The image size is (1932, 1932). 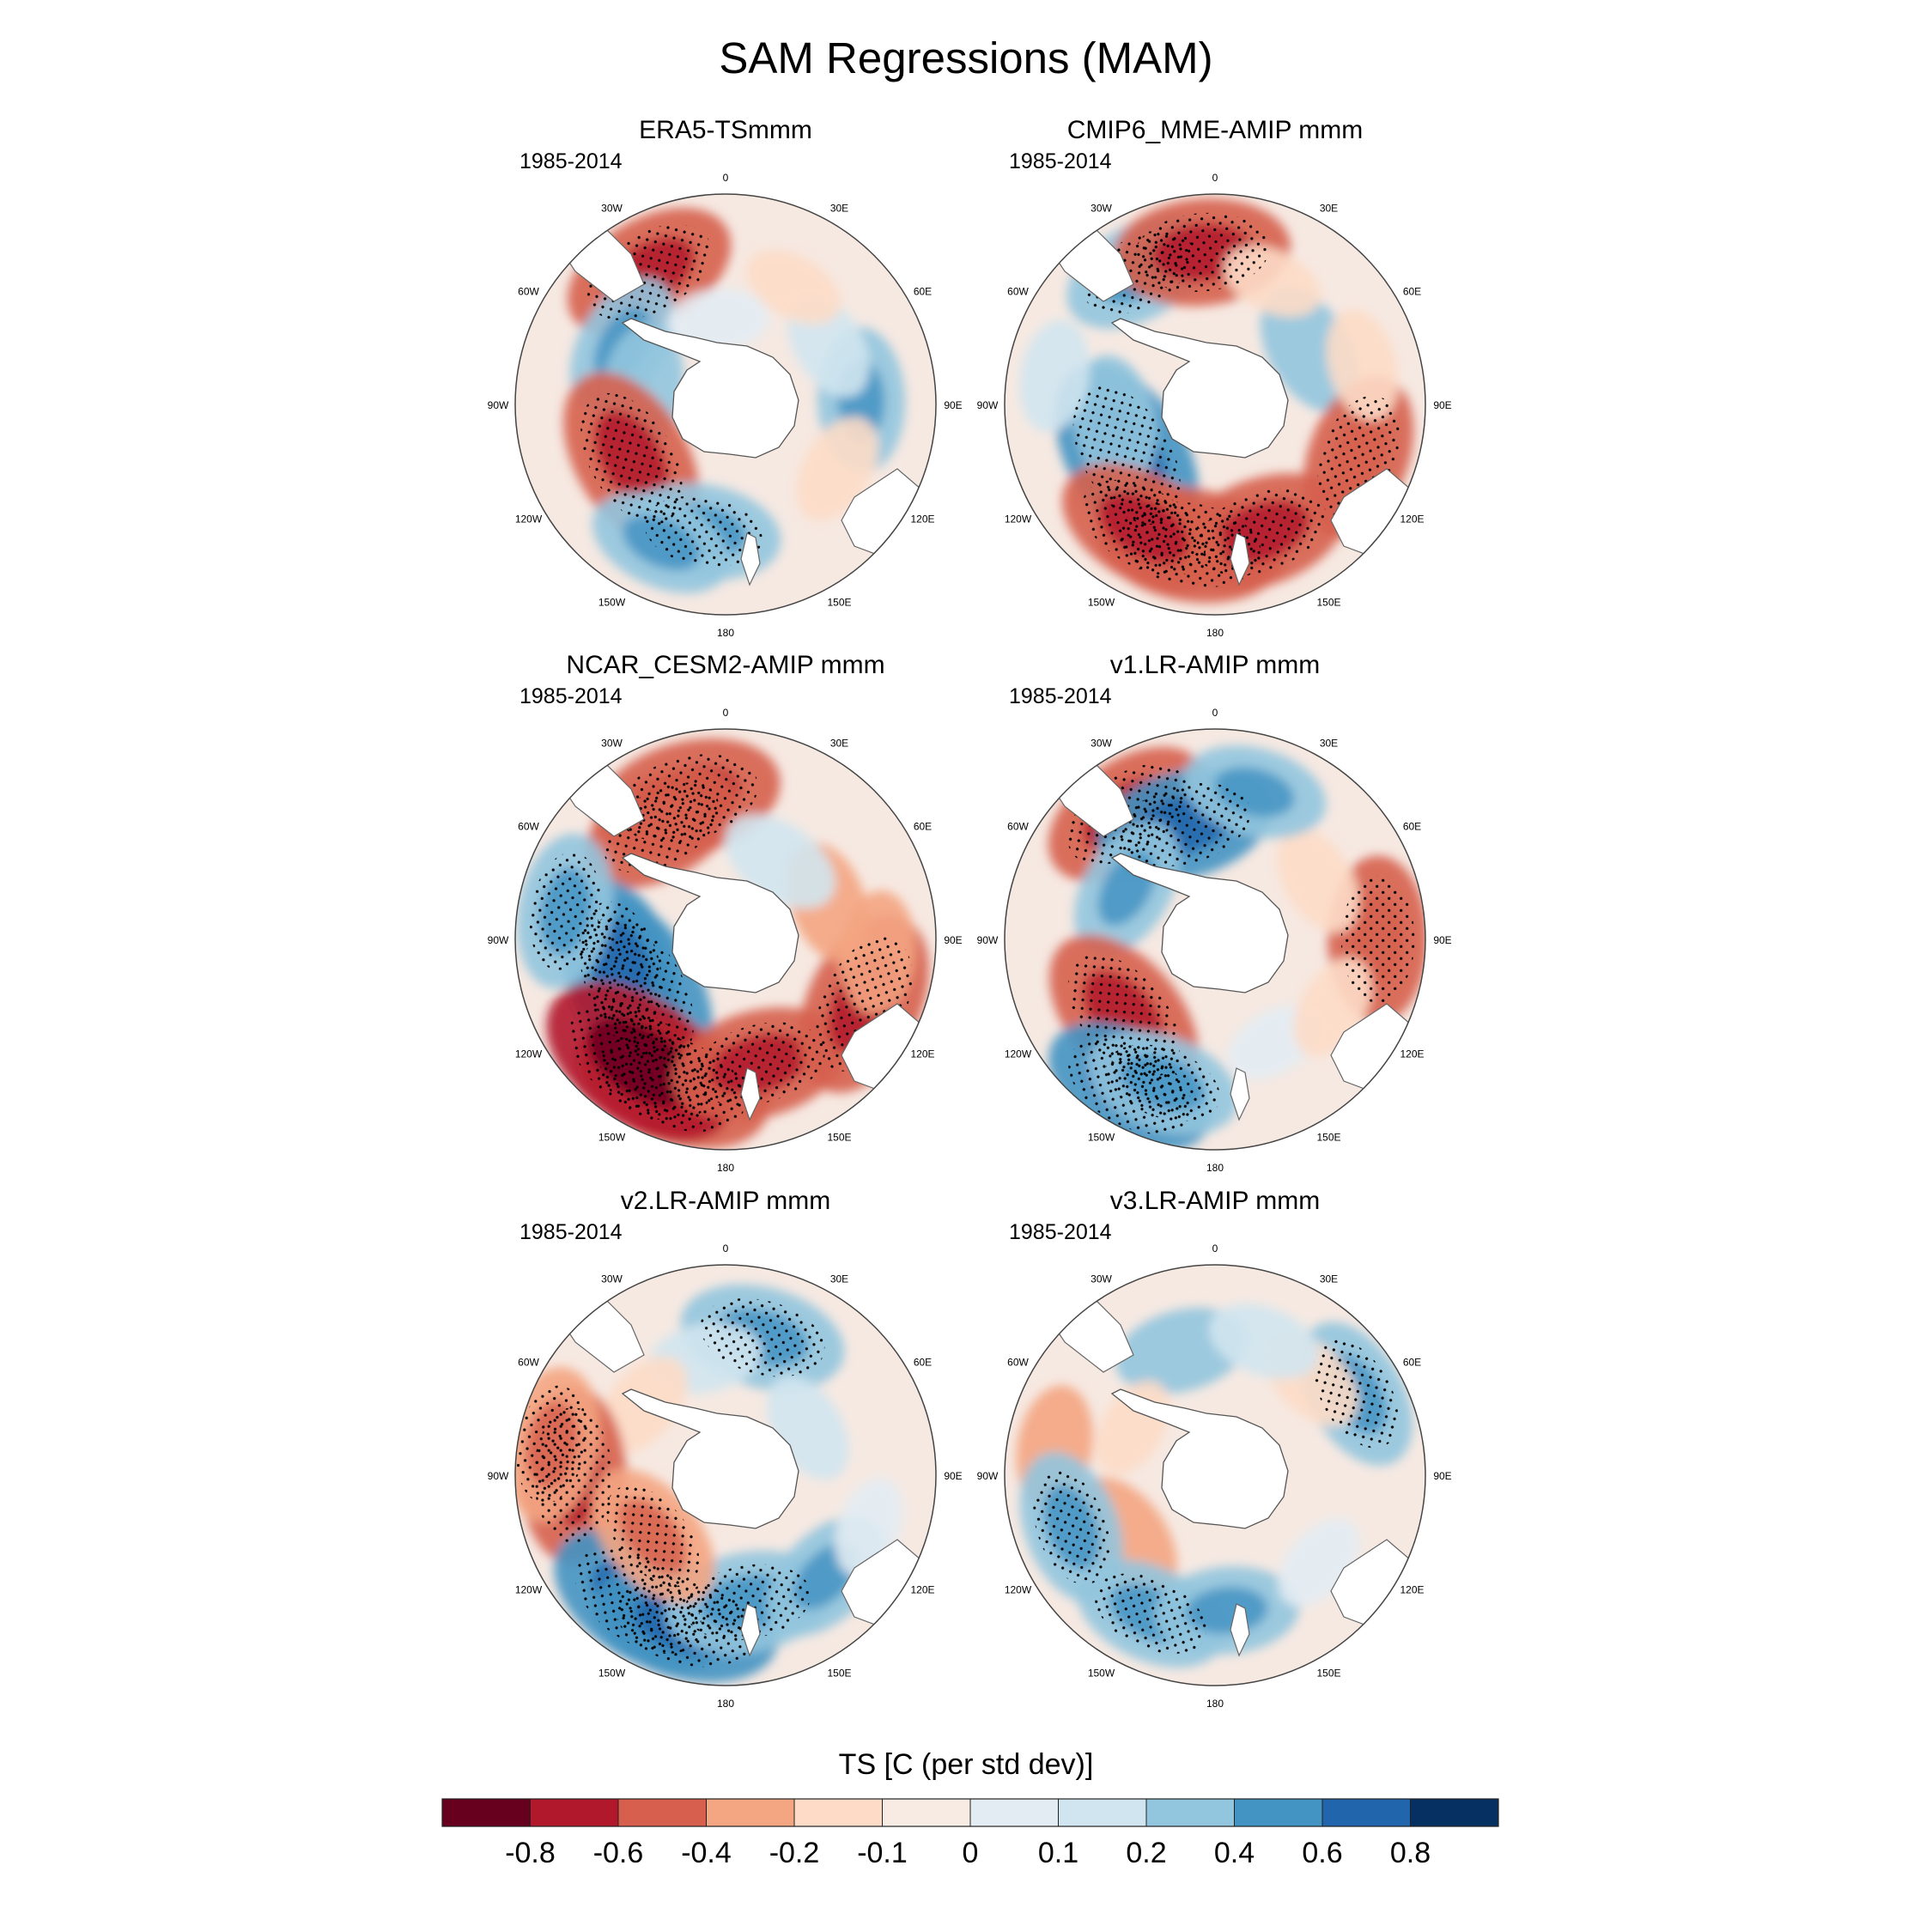 What do you see at coordinates (1215, 1201) in the screenshot?
I see `panel-title: v3.LR-AMIP mmm` at bounding box center [1215, 1201].